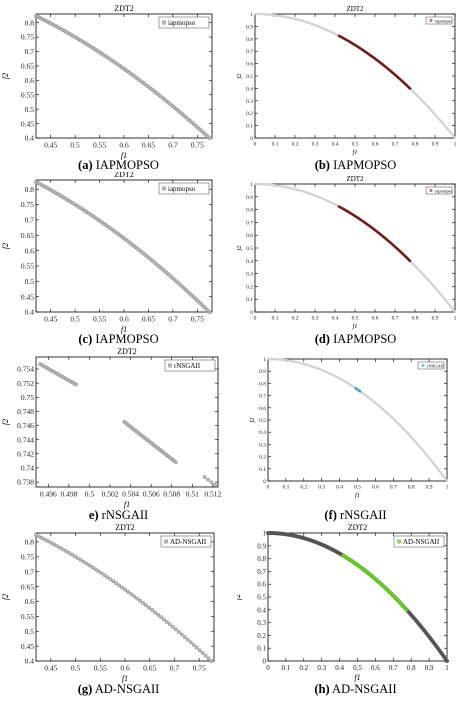 The image size is (474, 701). Describe the element at coordinates (411, 668) in the screenshot. I see `x-tick-label: 0.8` at that location.